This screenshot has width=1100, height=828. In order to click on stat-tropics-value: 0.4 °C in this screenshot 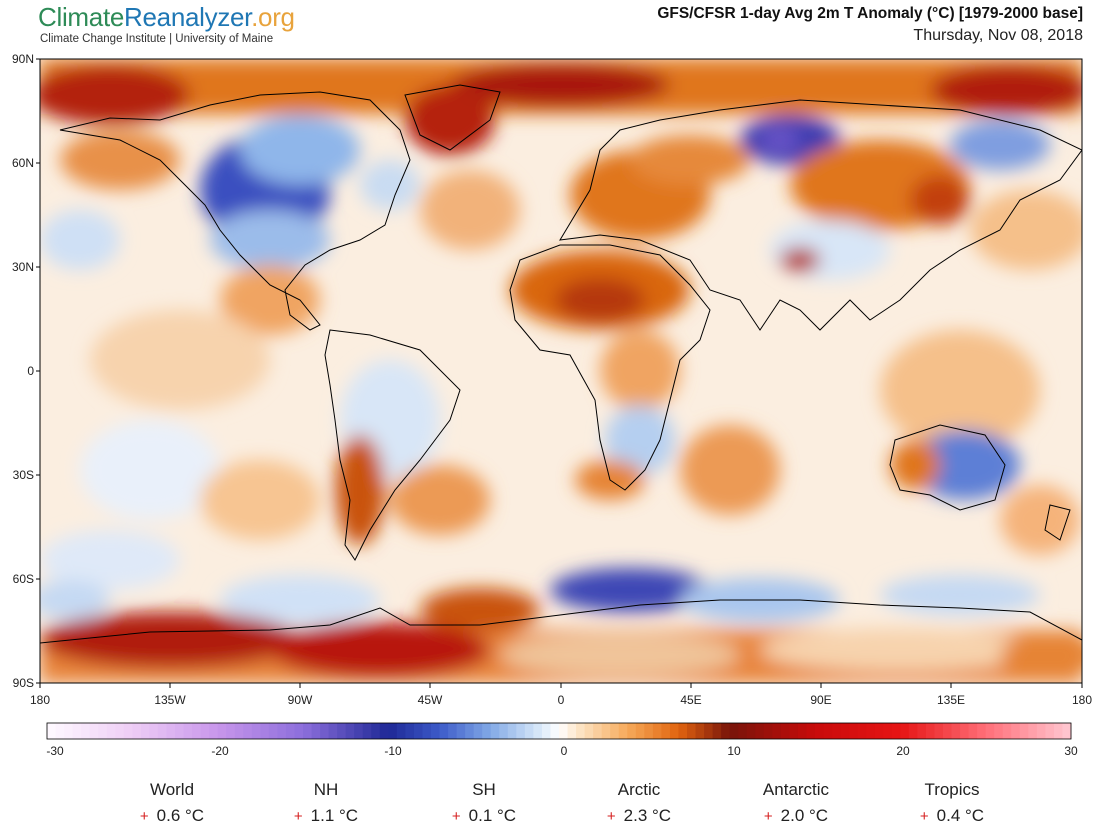, I will do `click(960, 815)`.